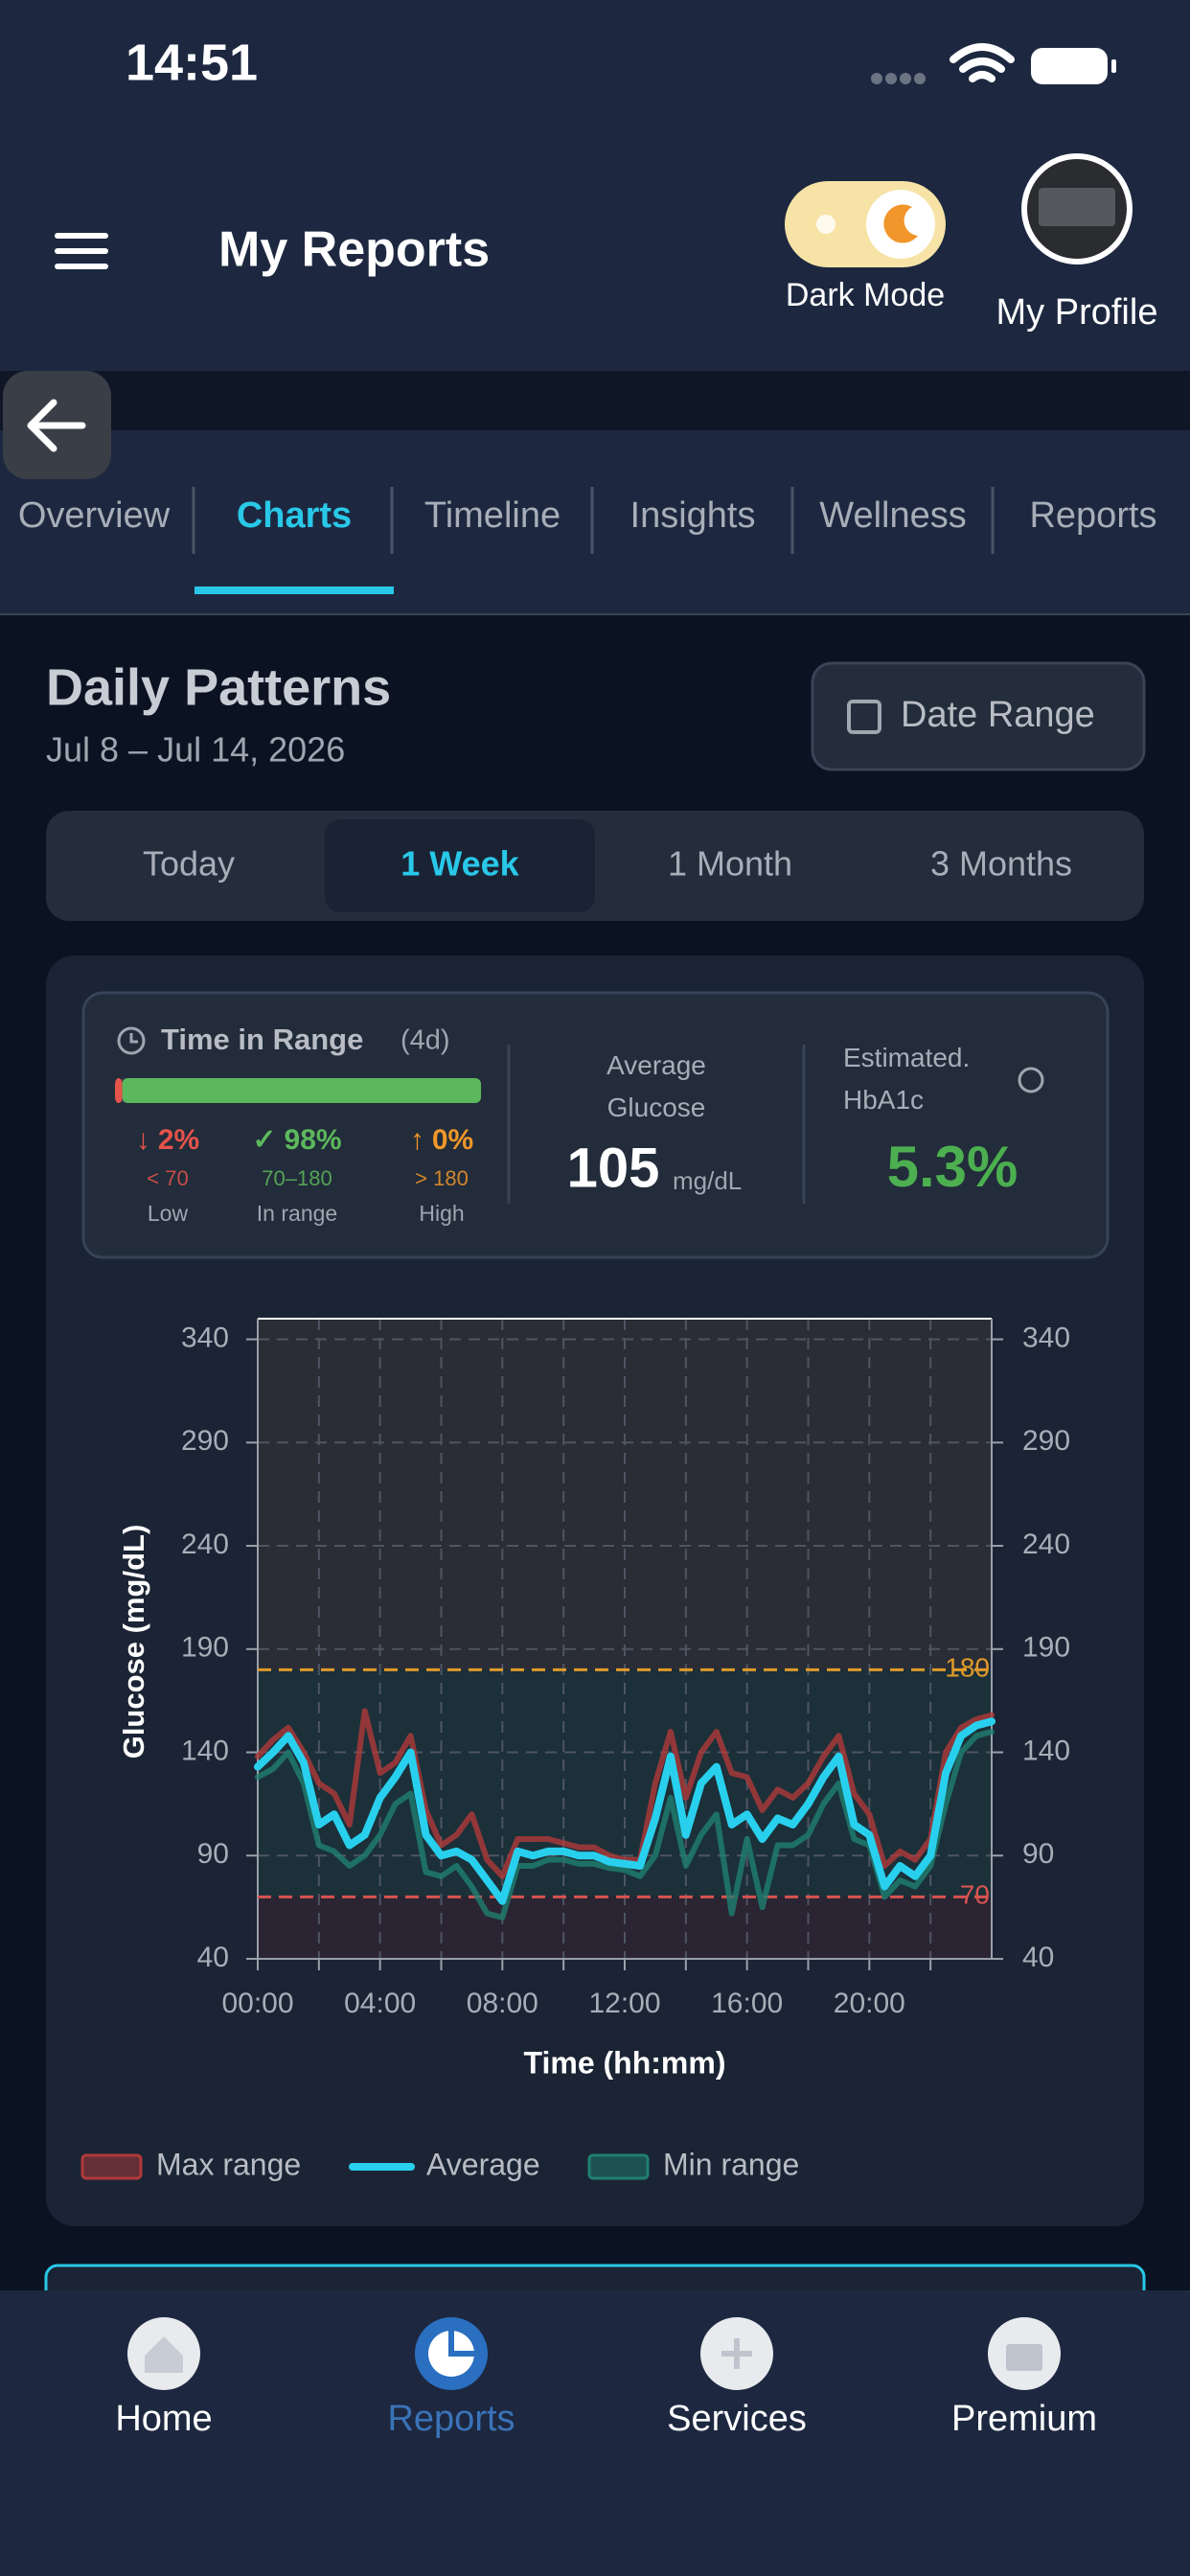  Describe the element at coordinates (295, 590) in the screenshot. I see `tab-underline` at that location.